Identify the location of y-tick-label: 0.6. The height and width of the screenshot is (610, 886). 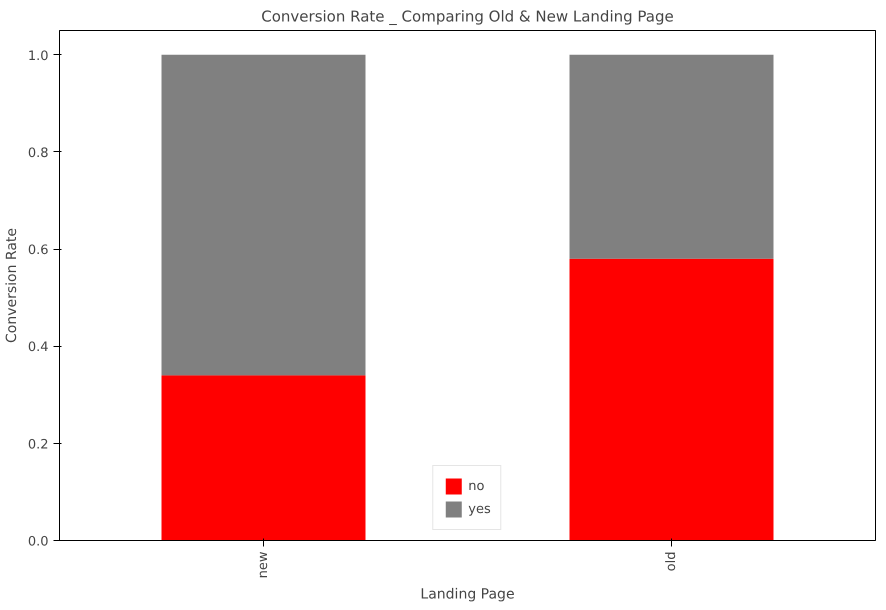
(38, 250).